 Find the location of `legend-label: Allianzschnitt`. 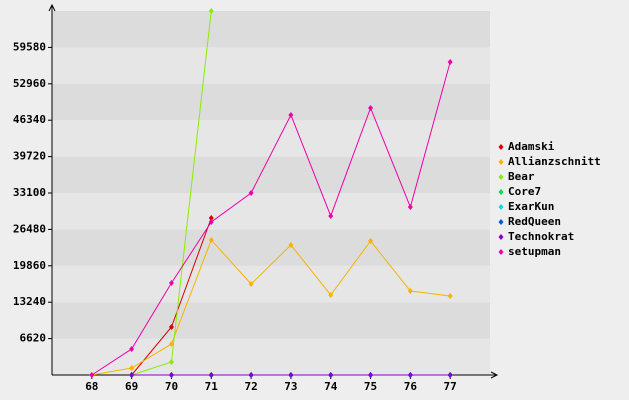

legend-label: Allianzschnitt is located at coordinates (554, 161).